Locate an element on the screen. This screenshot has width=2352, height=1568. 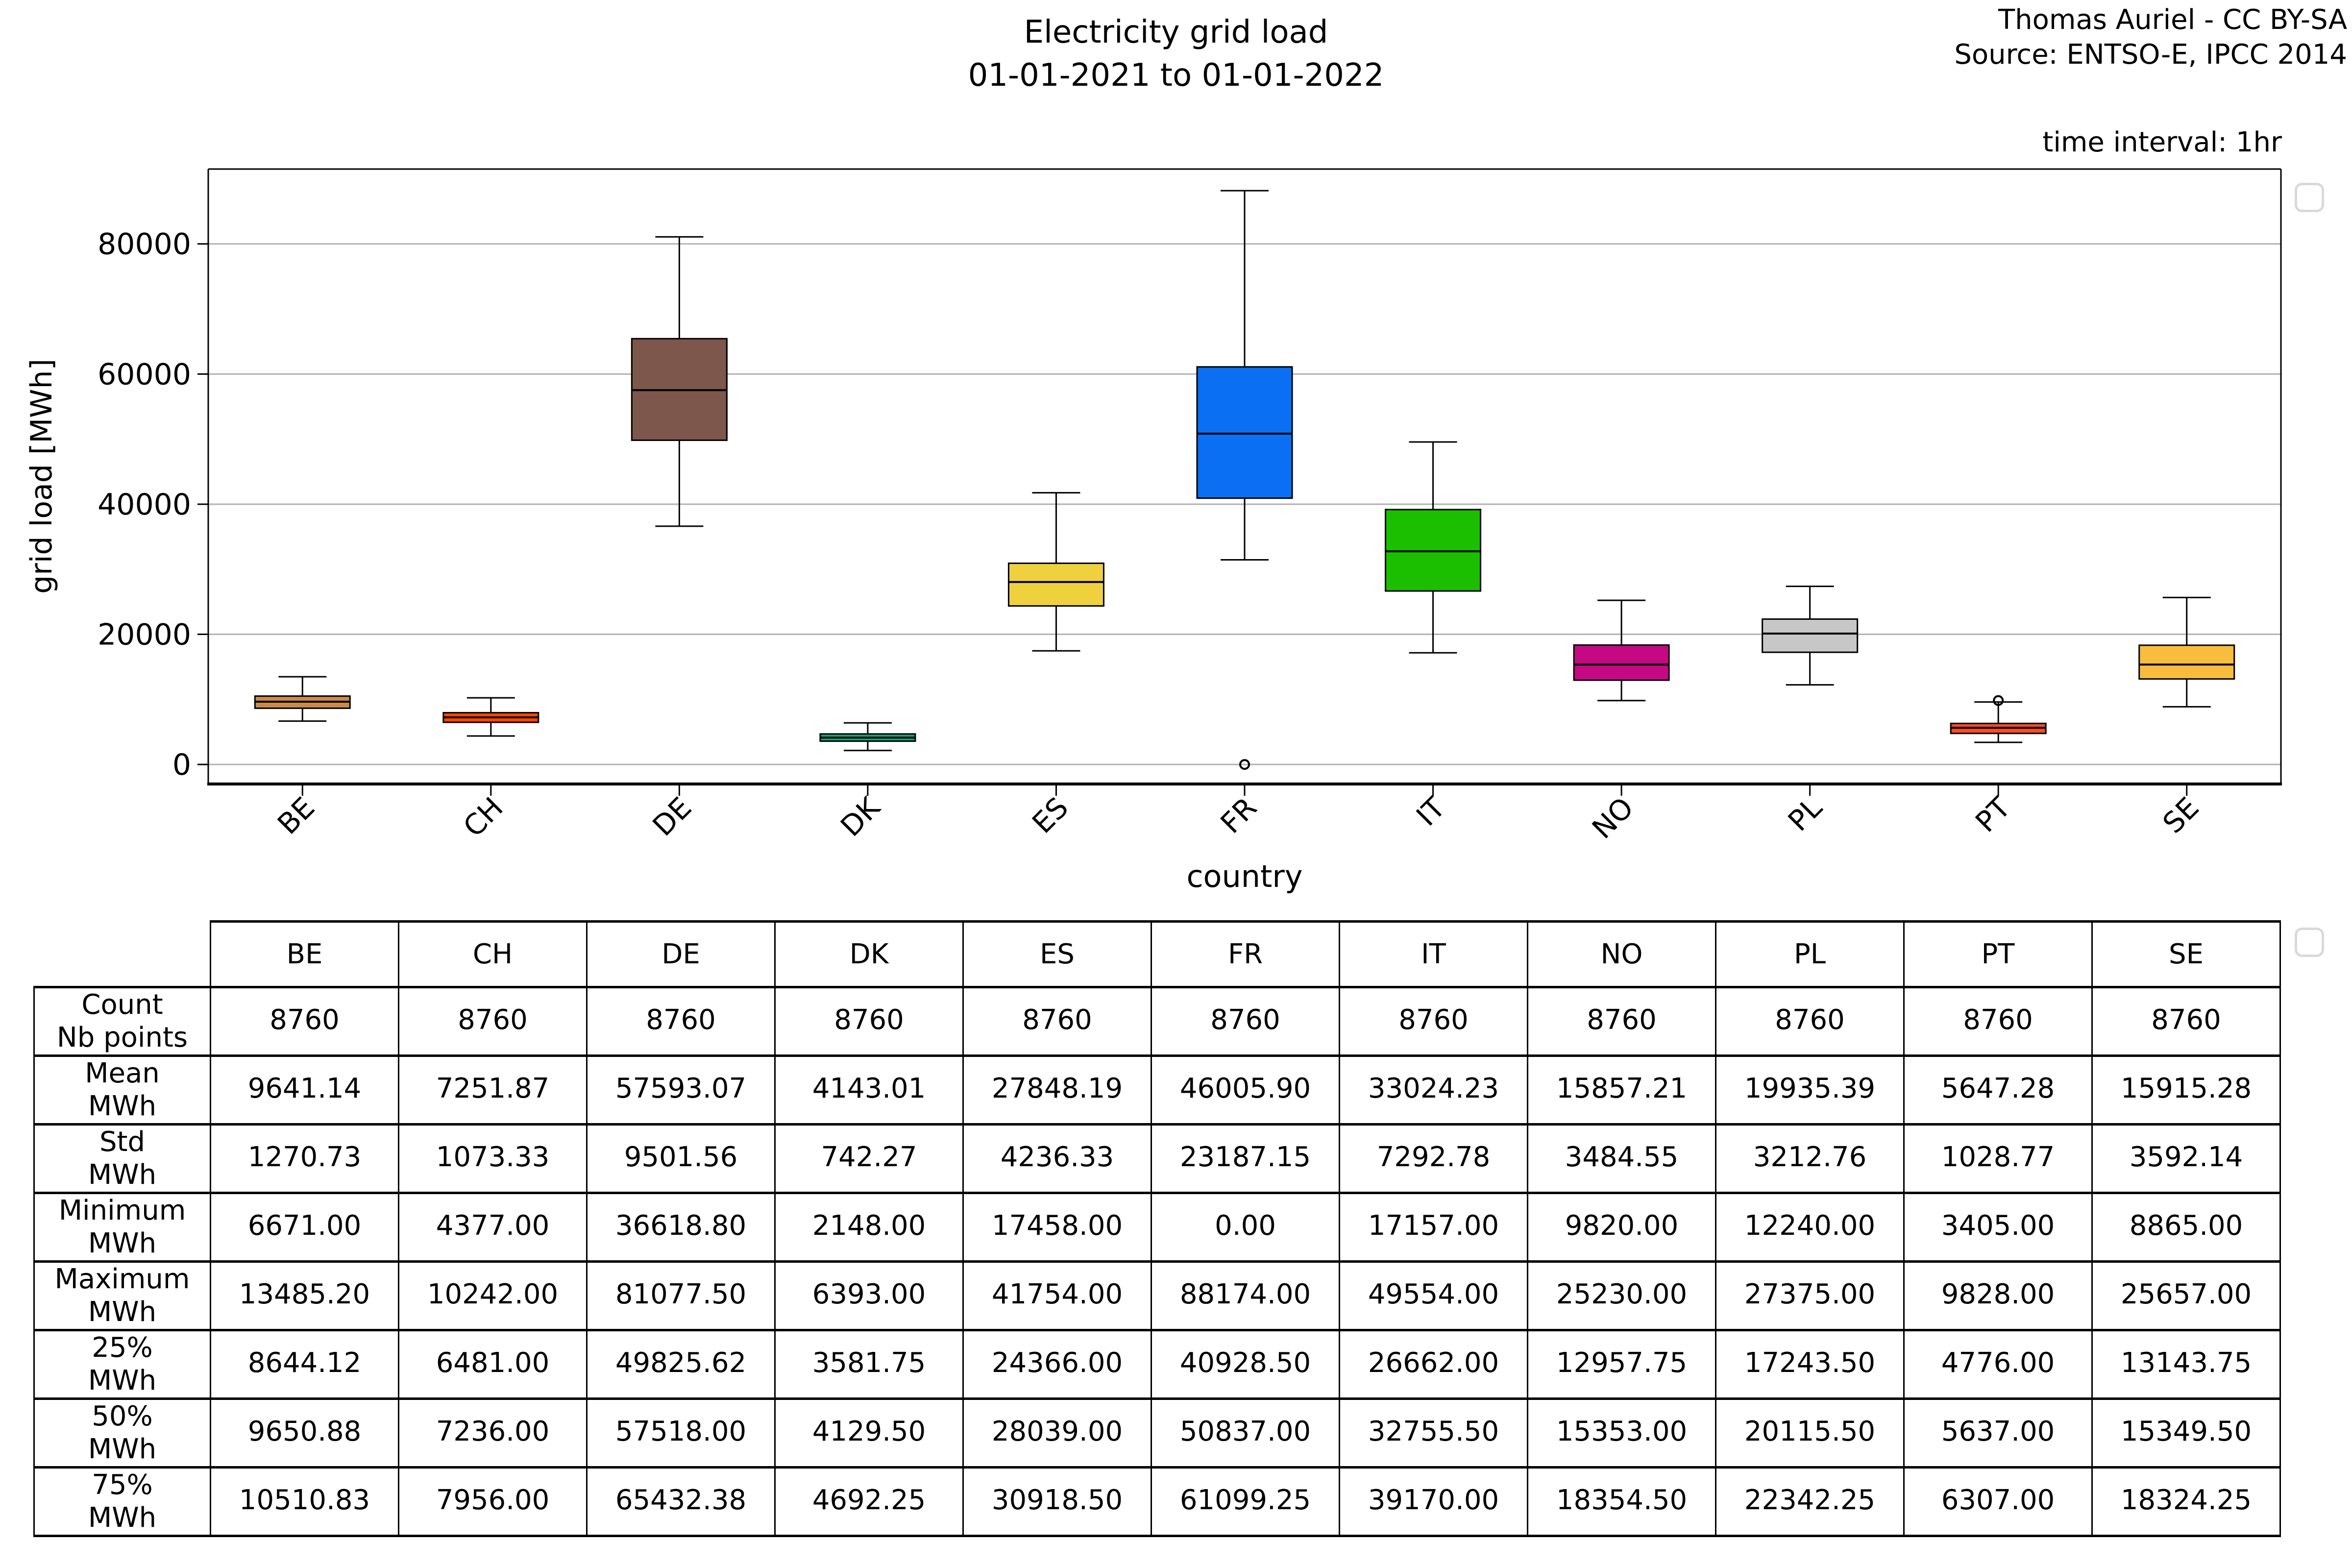
table-cell-std-SE: 3592.14 is located at coordinates (2186, 1158).